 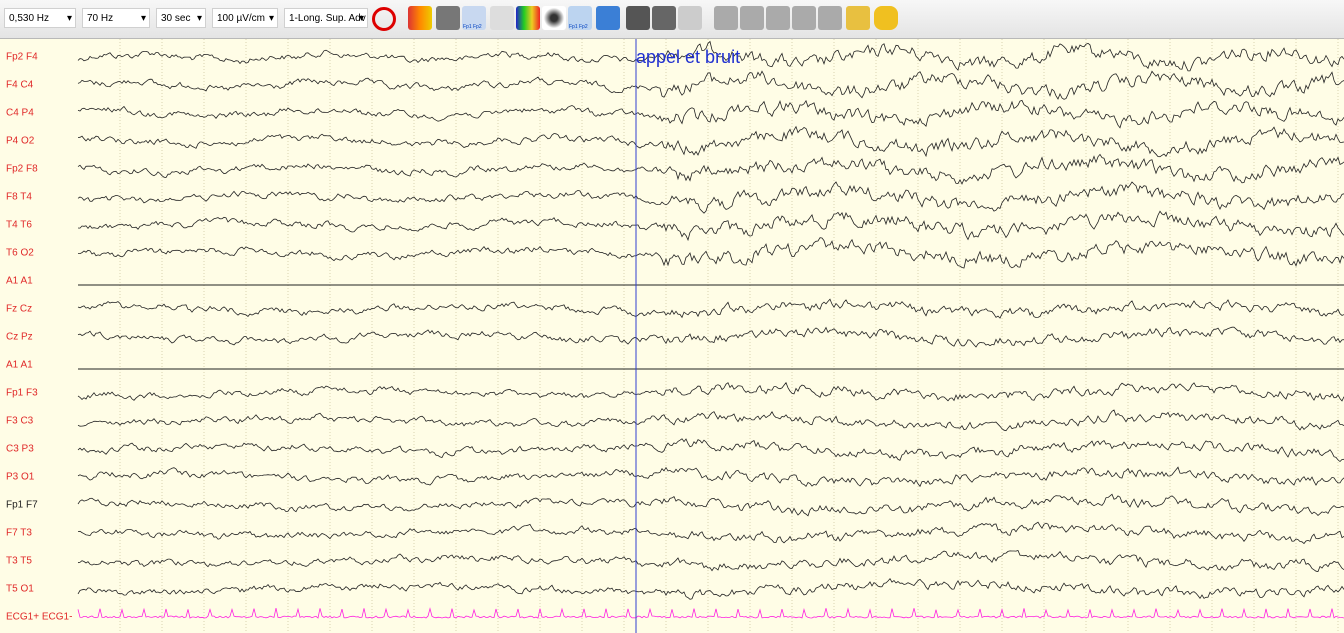 What do you see at coordinates (19, 309) in the screenshot?
I see `channel-label: Fz Cz` at bounding box center [19, 309].